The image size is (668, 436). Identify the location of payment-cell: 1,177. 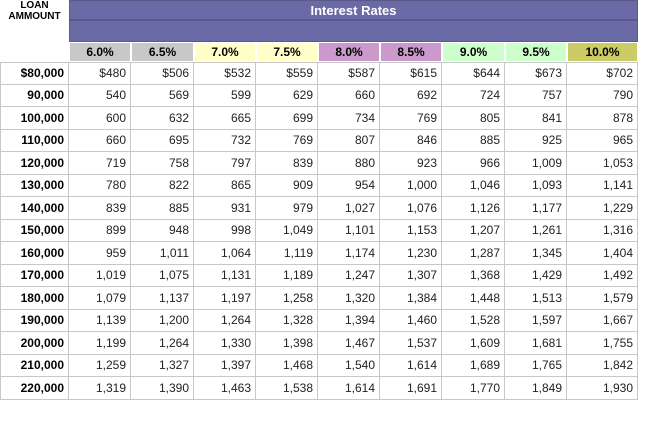
(536, 208).